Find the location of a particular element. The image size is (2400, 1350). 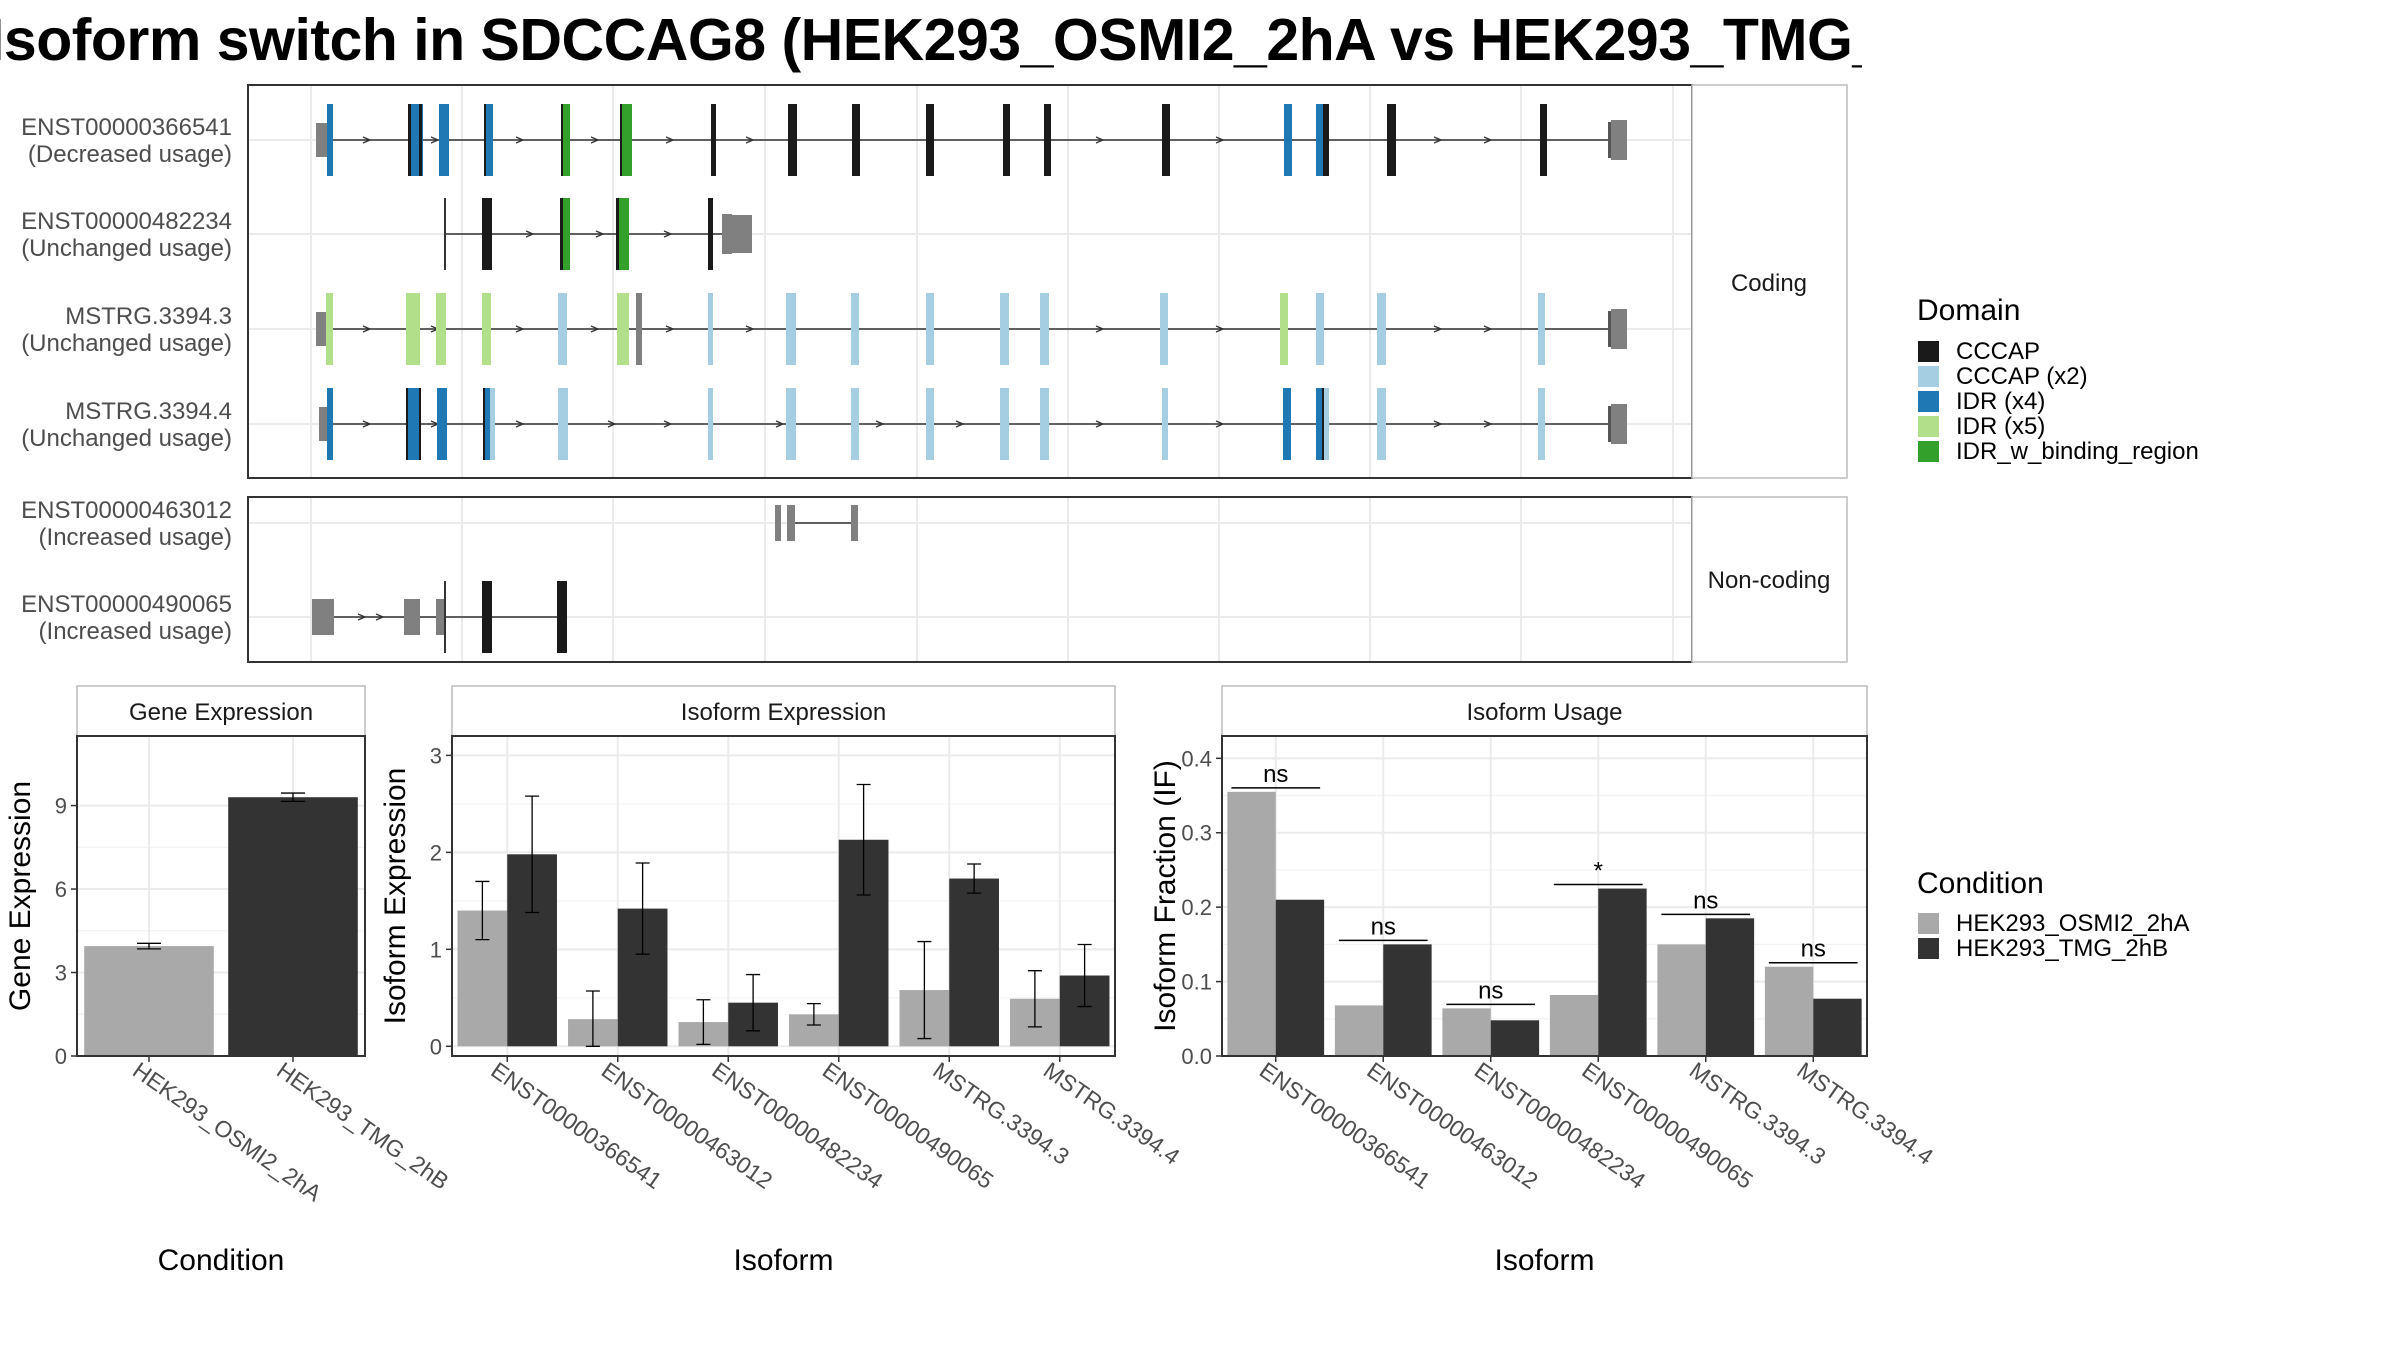

legend-label: CCCAP is located at coordinates (1998, 351).